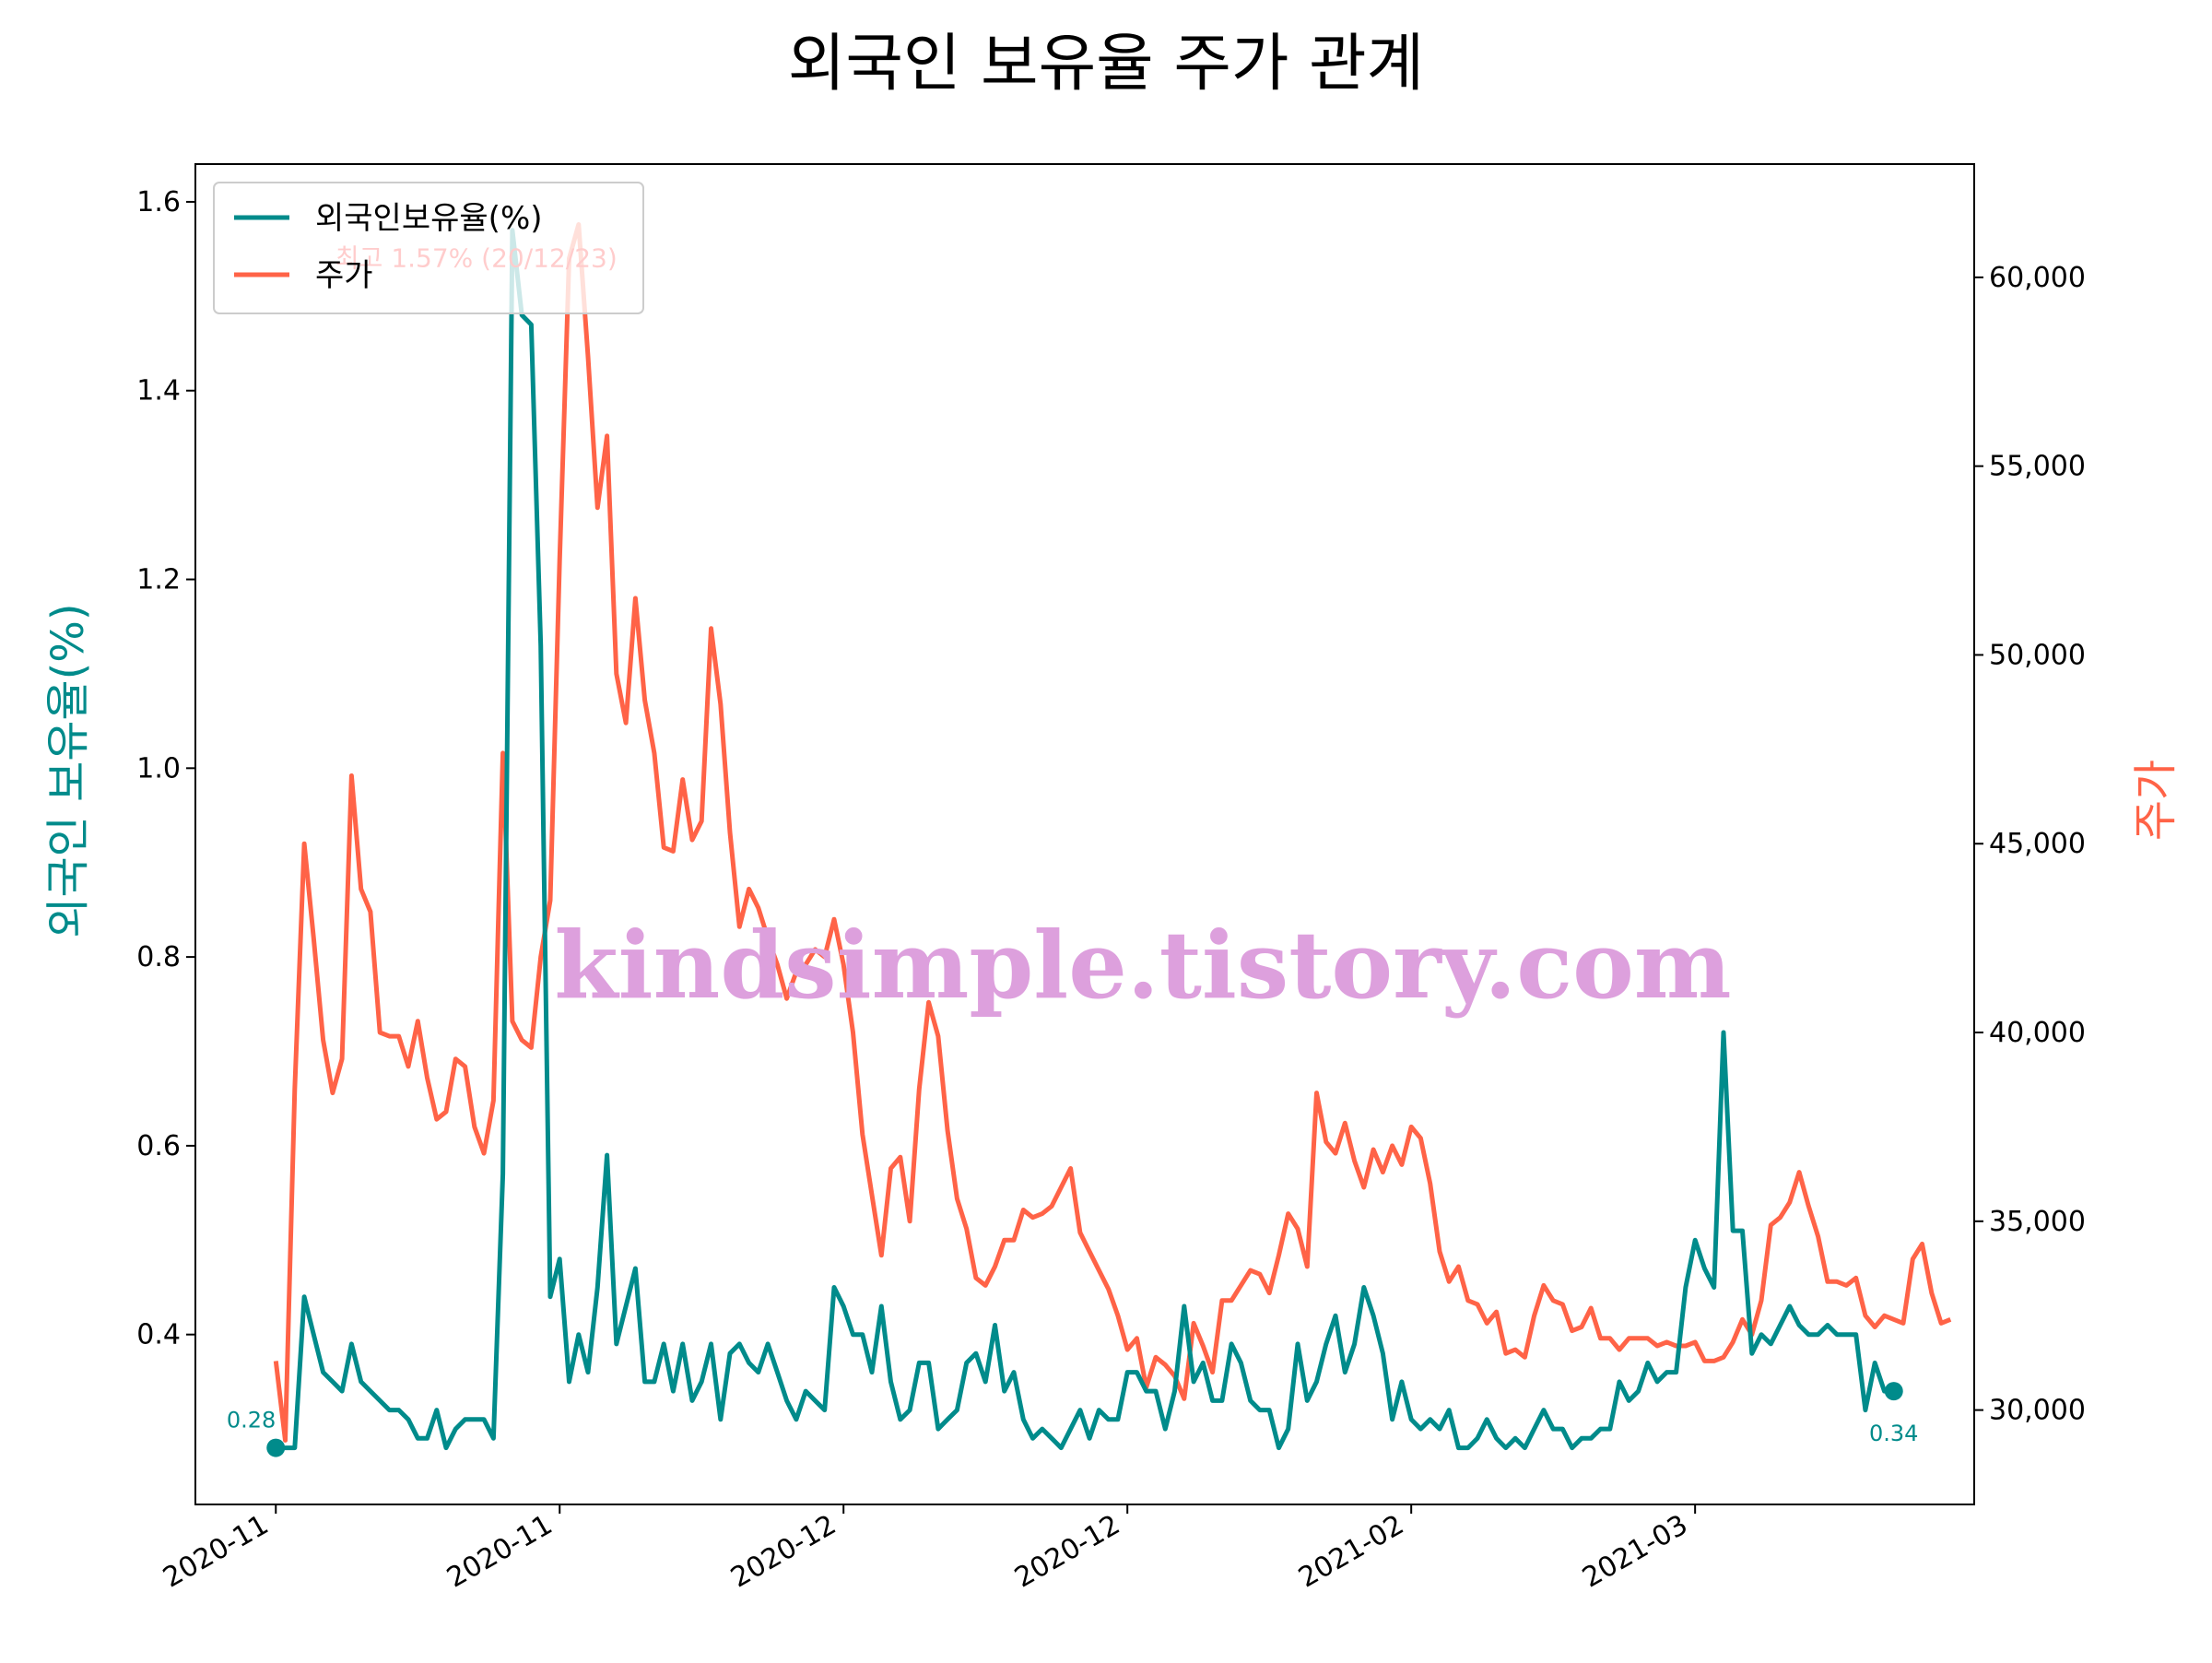  What do you see at coordinates (2037, 467) in the screenshot?
I see `right-tick-label: 55,000` at bounding box center [2037, 467].